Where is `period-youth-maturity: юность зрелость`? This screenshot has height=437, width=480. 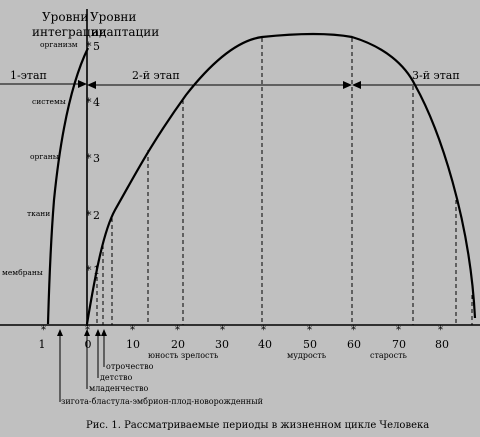
period-youth-maturity: юность зрелость is located at coordinates (183, 355).